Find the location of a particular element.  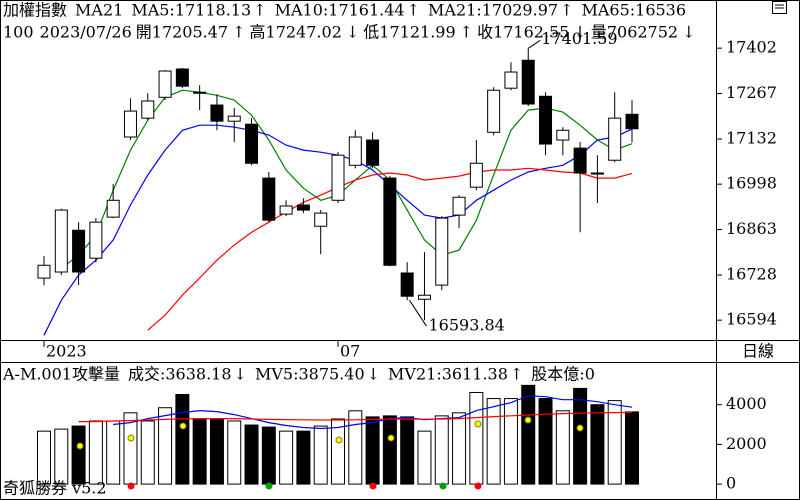

legend-text: ↓ is located at coordinates (373, 374).